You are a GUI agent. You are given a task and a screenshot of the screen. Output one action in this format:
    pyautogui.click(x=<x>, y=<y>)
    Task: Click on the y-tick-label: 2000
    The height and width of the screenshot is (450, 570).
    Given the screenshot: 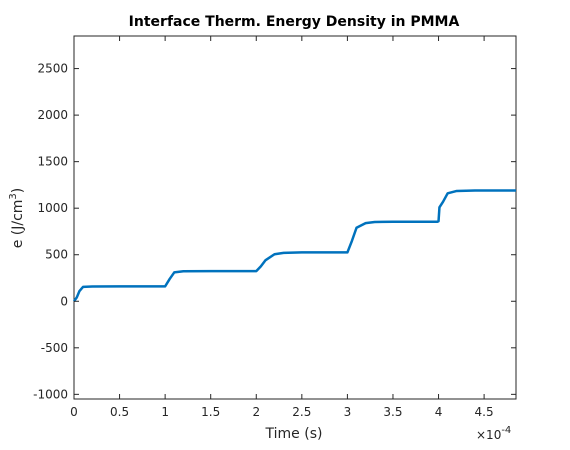 What is the action you would take?
    pyautogui.click(x=52, y=115)
    